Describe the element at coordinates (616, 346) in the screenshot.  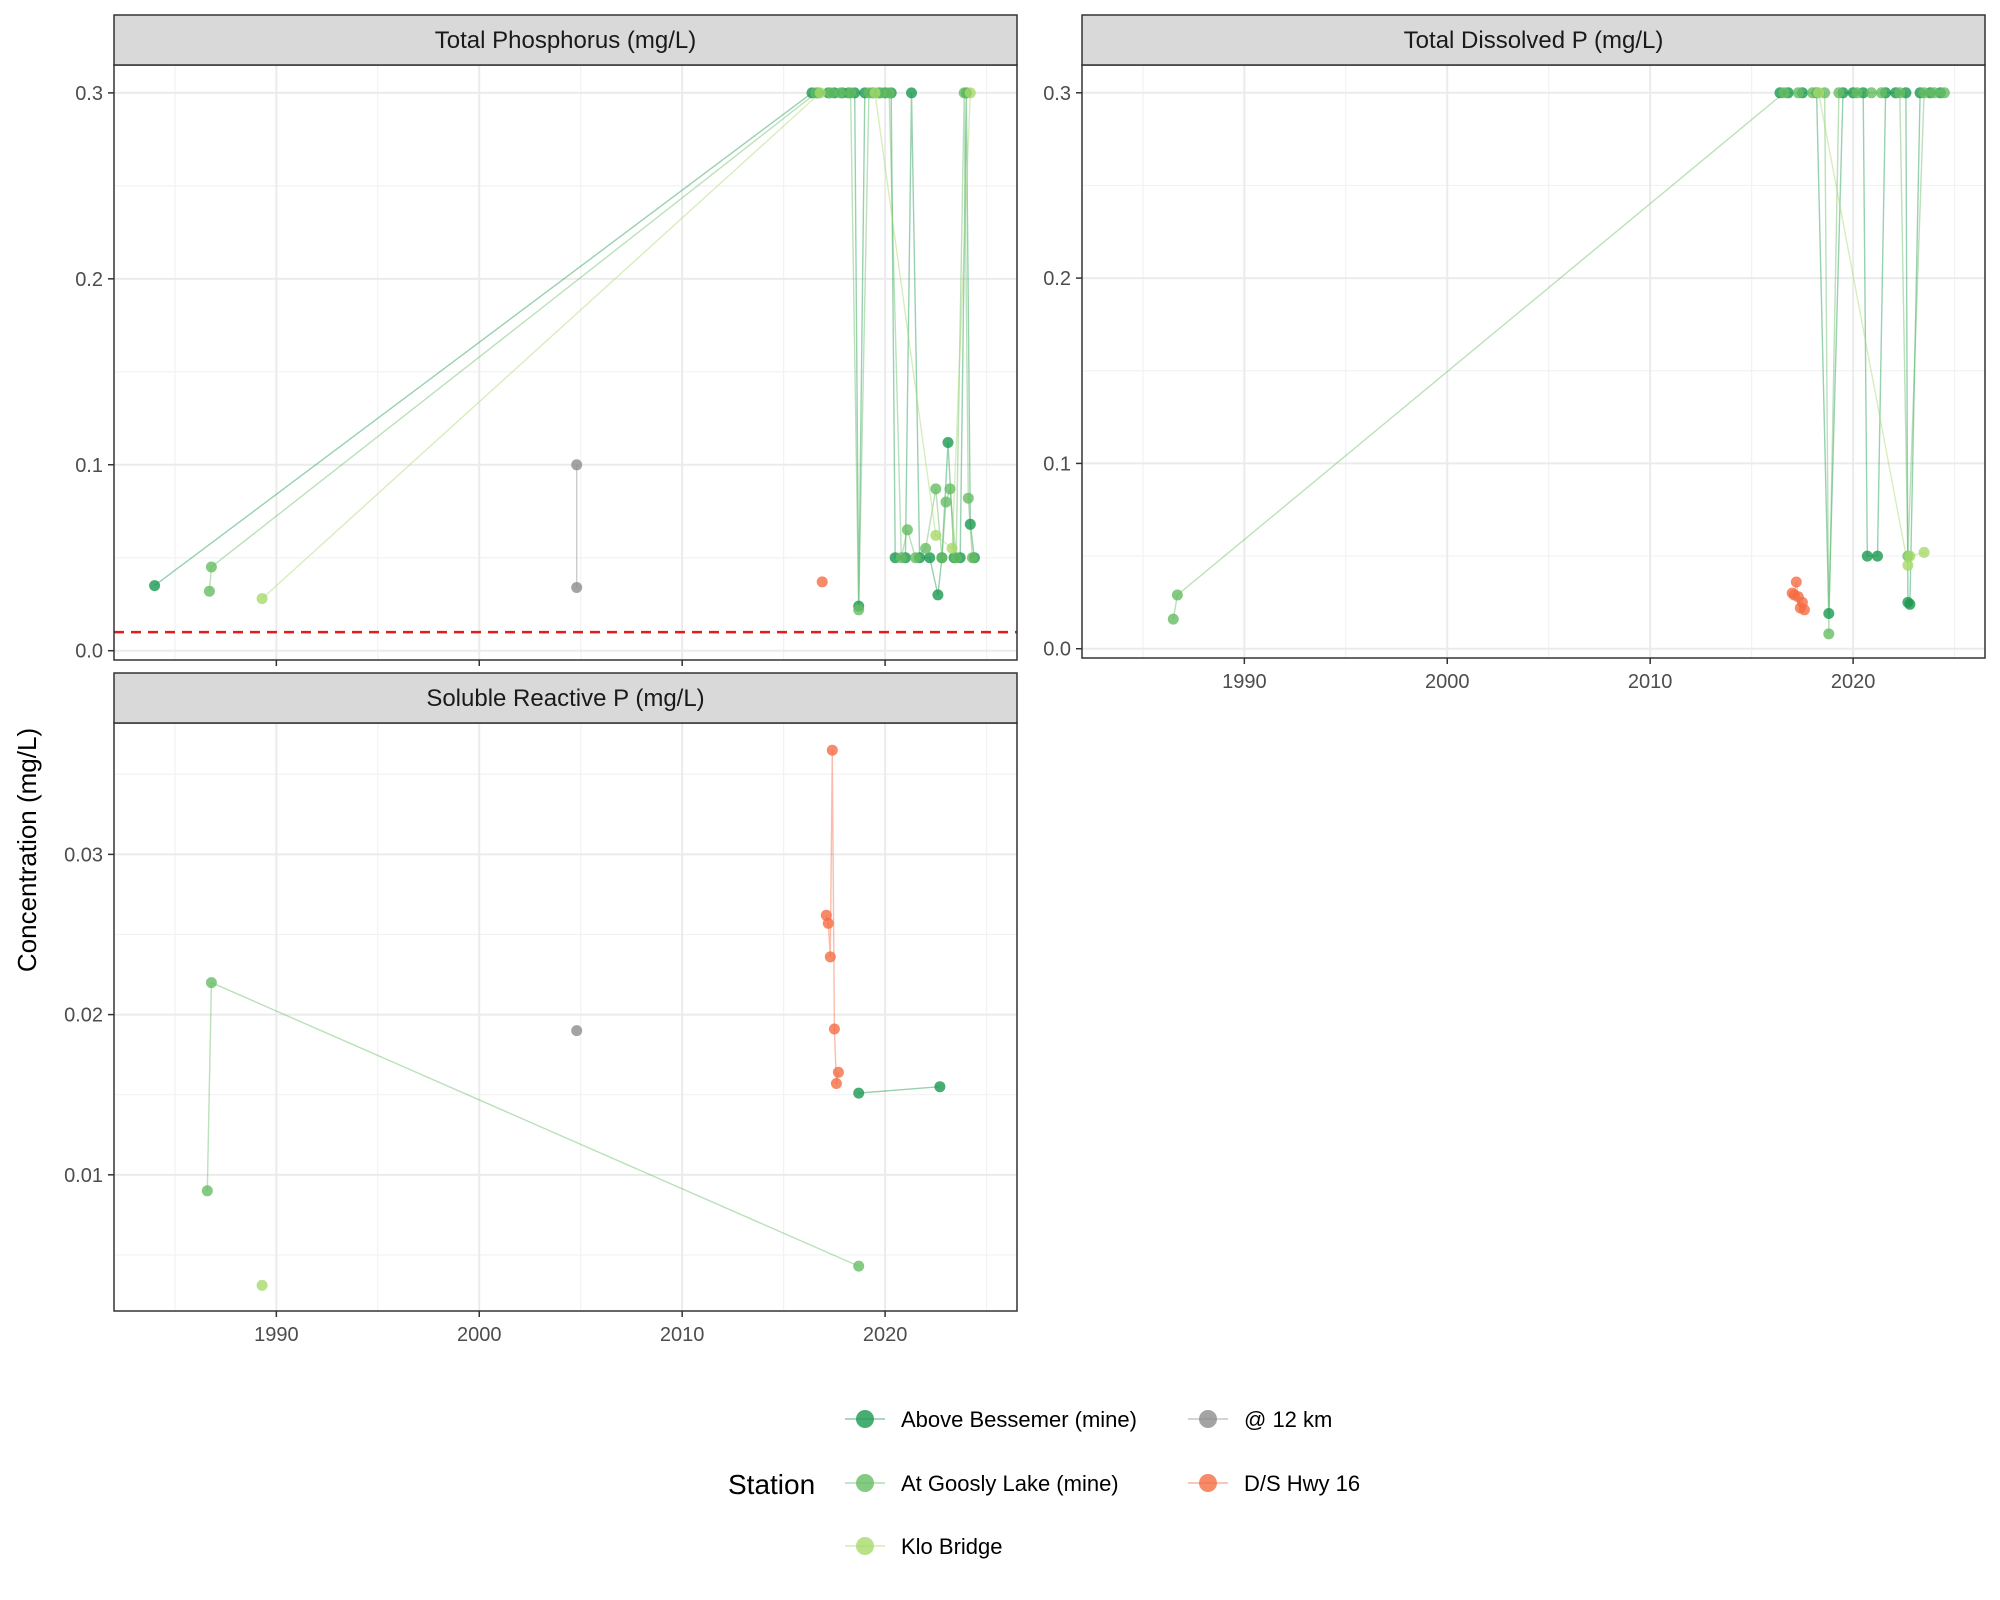
I see `series-line` at that location.